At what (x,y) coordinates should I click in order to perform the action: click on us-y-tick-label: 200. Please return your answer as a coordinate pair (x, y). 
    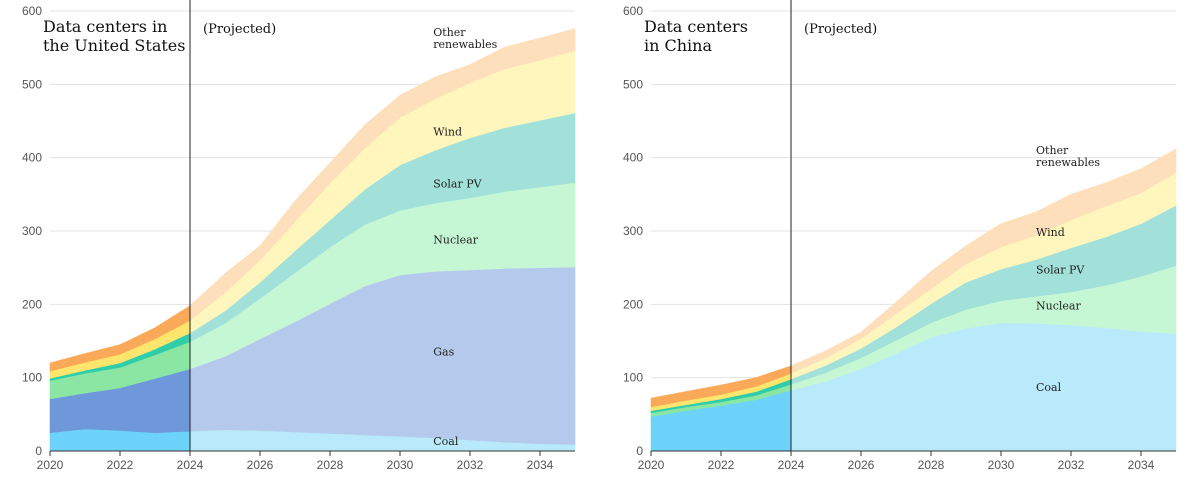
    Looking at the image, I should click on (32, 304).